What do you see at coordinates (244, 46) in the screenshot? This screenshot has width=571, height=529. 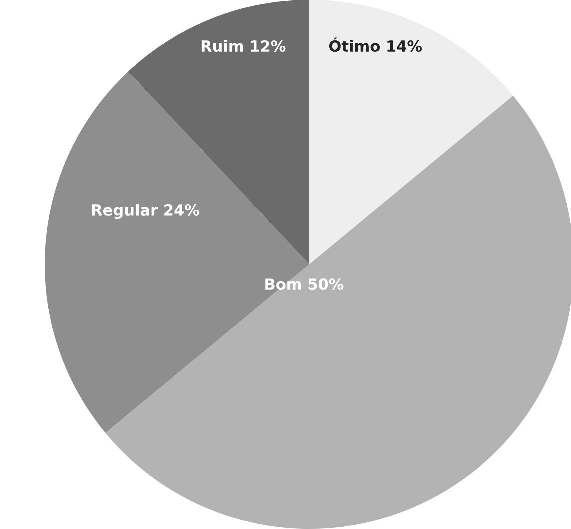 I see `slice-label: Ruim 12%` at bounding box center [244, 46].